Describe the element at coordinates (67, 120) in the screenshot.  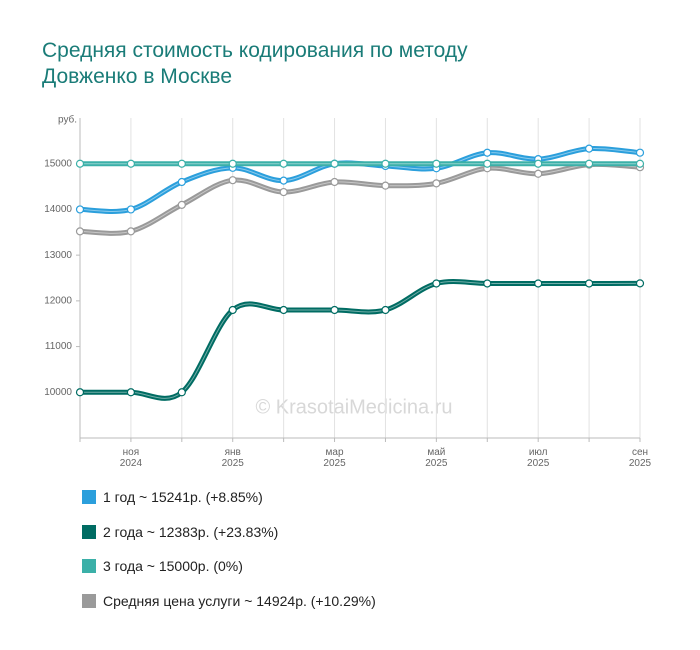
I see `y-axis-label: руб.` at that location.